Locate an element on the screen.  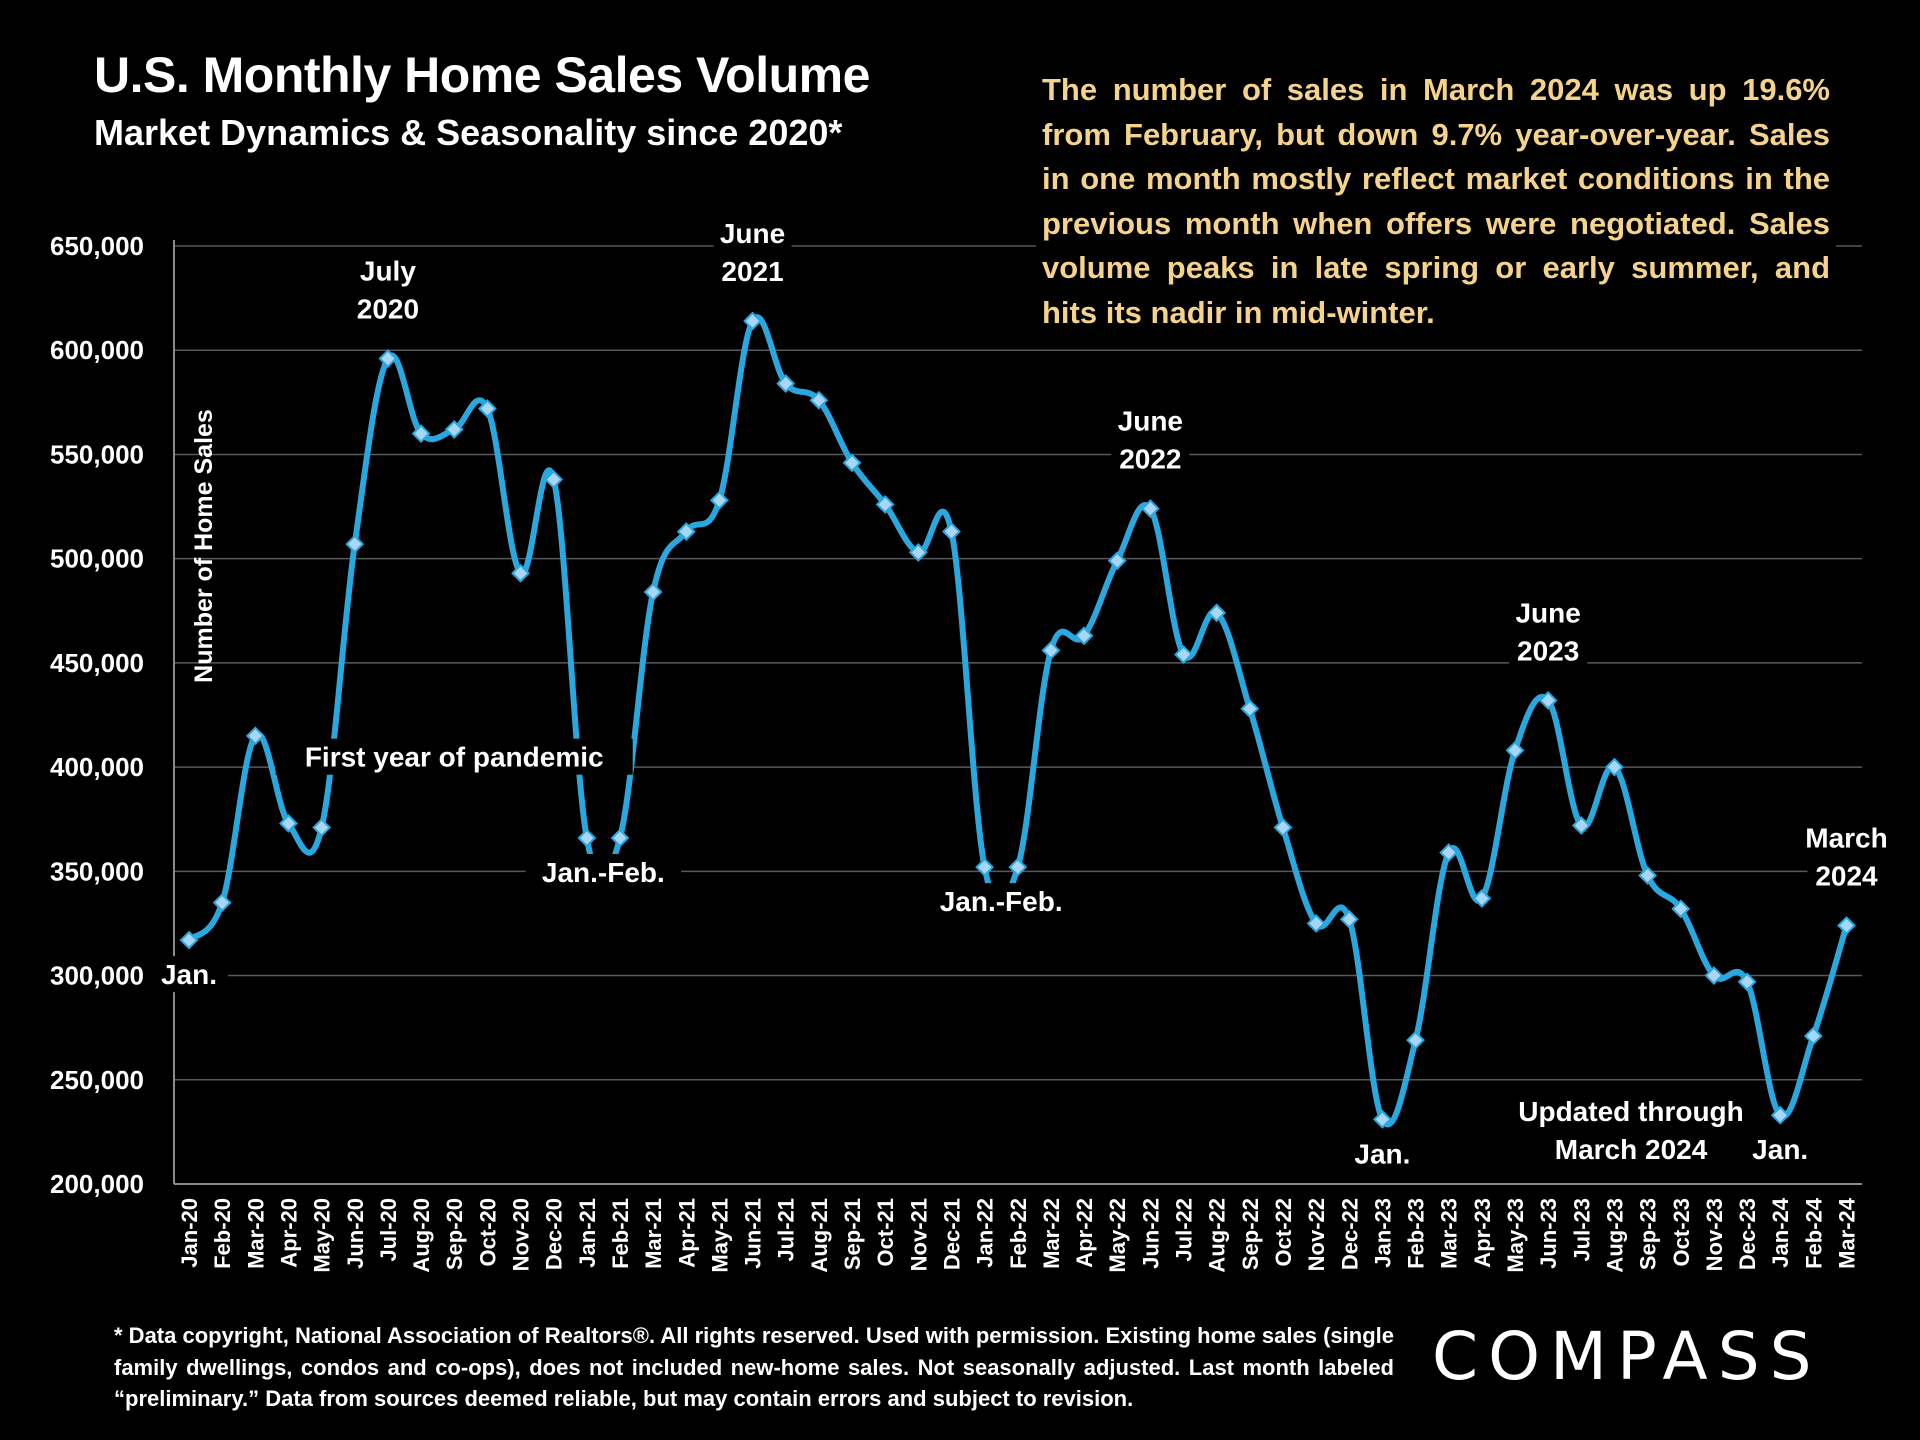
x-tick-label: Dec-20 is located at coordinates (554, 1234).